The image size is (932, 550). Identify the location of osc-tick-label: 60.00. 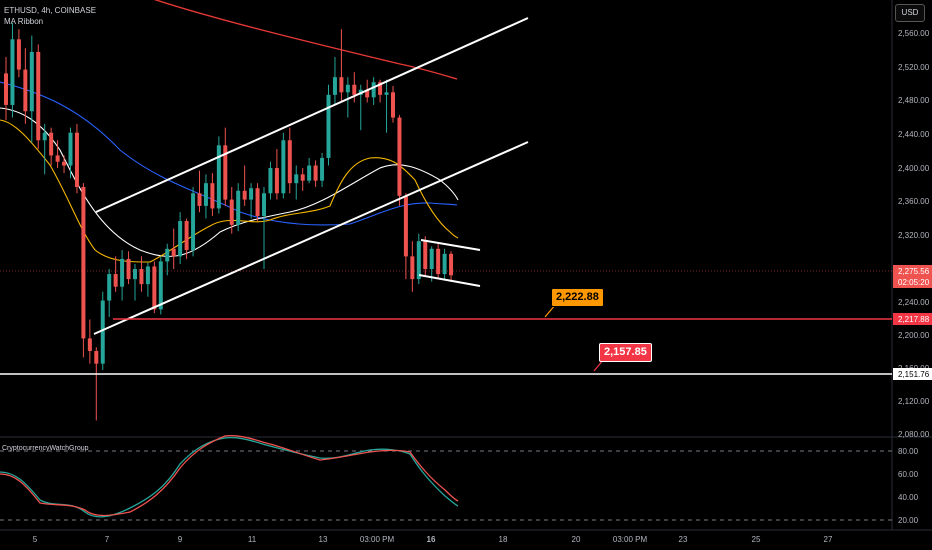
(908, 474).